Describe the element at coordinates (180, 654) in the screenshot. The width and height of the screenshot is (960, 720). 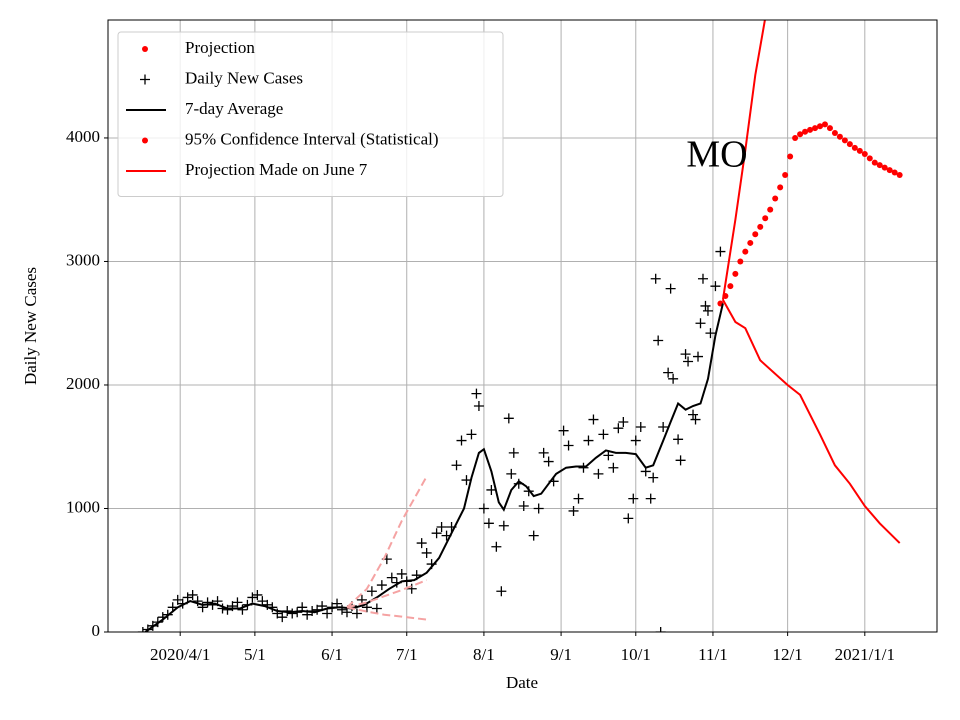
I see `x-tick-label: 2020/4/1` at that location.